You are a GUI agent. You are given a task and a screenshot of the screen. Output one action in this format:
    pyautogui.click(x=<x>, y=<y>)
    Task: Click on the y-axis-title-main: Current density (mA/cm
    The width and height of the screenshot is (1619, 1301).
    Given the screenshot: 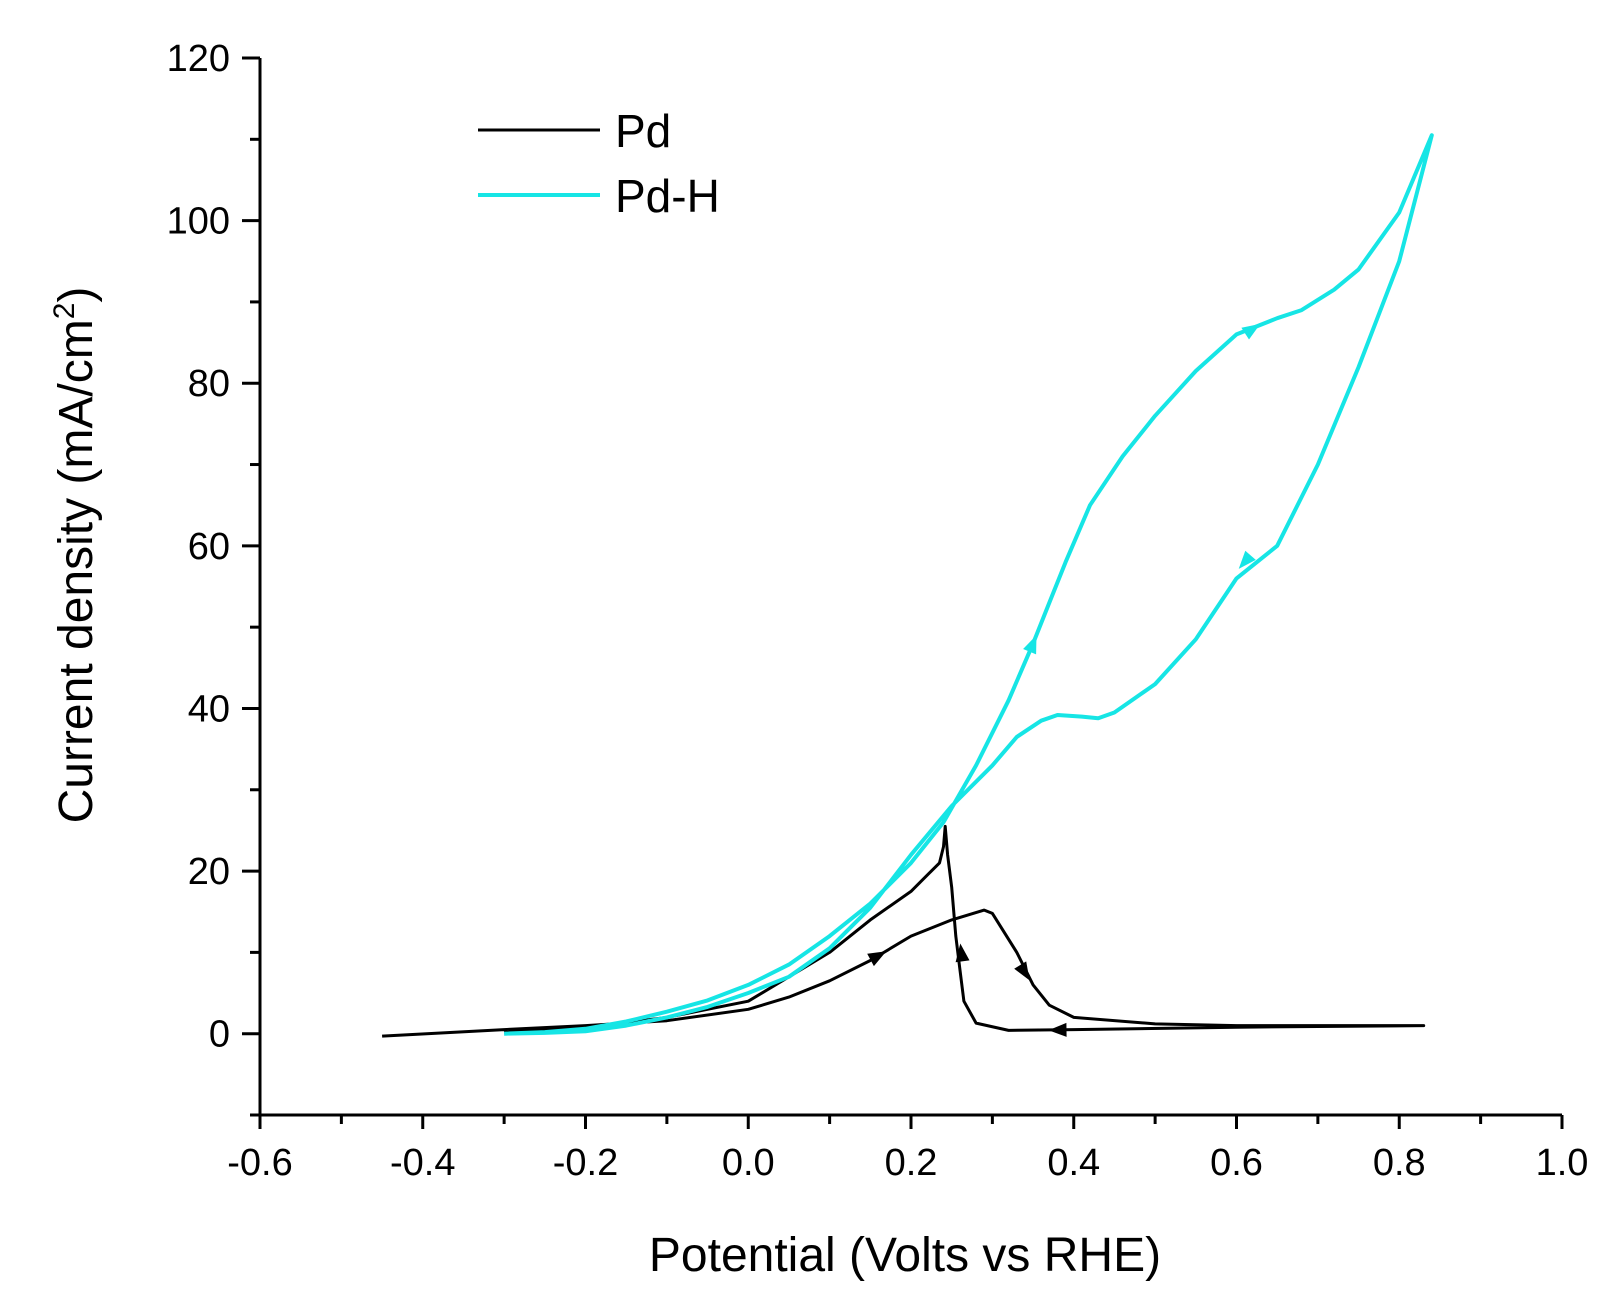 What is the action you would take?
    pyautogui.click(x=76, y=571)
    